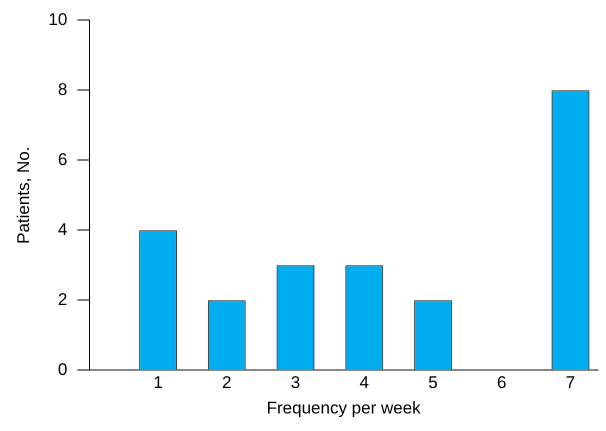 This screenshot has height=431, width=606. I want to click on x-tick-label: 5, so click(433, 382).